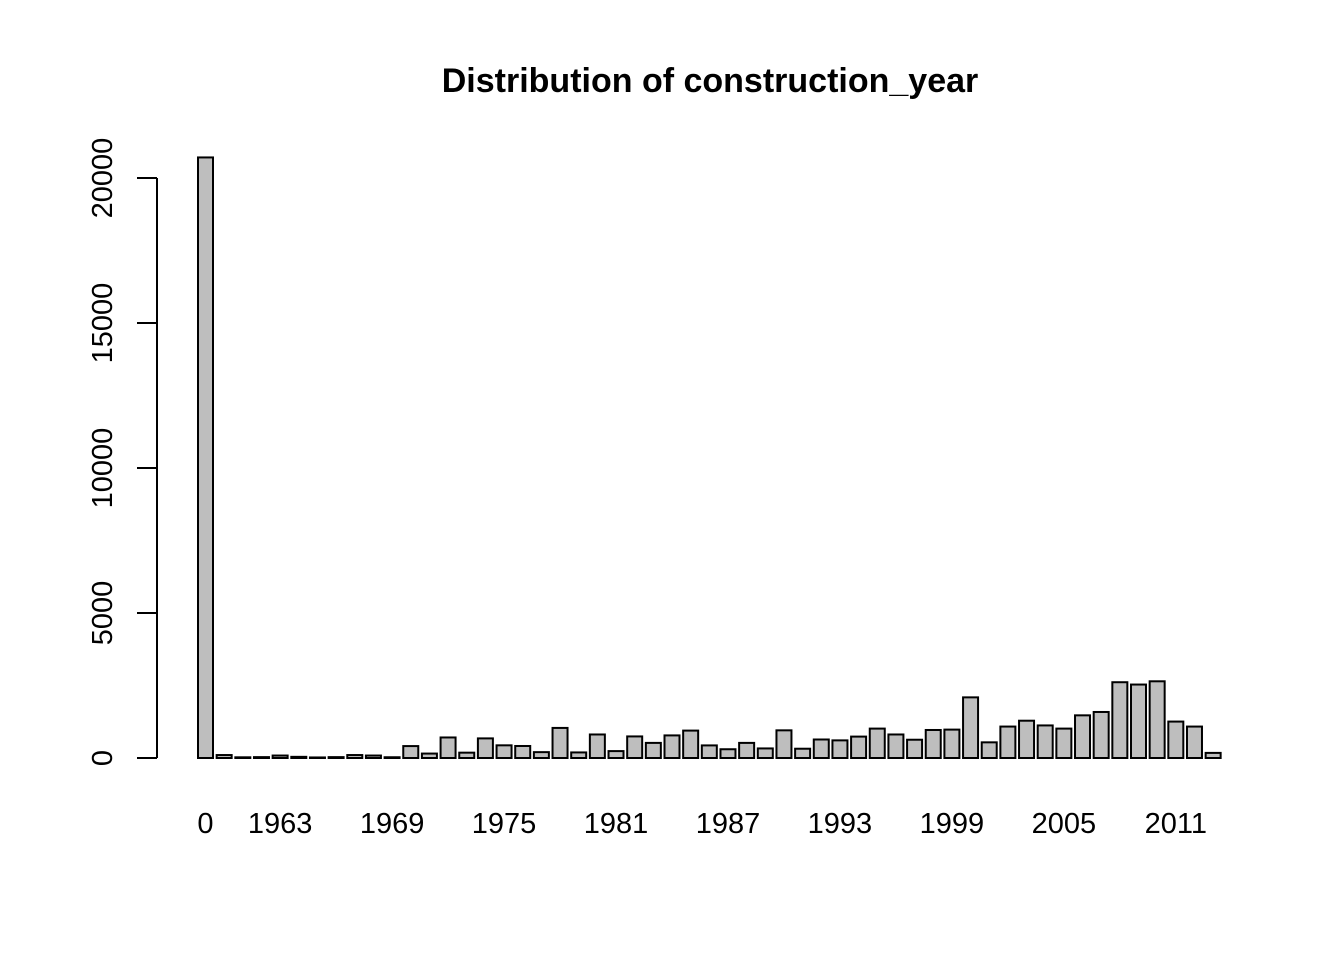 The width and height of the screenshot is (1344, 960). I want to click on bar-1984, so click(672, 746).